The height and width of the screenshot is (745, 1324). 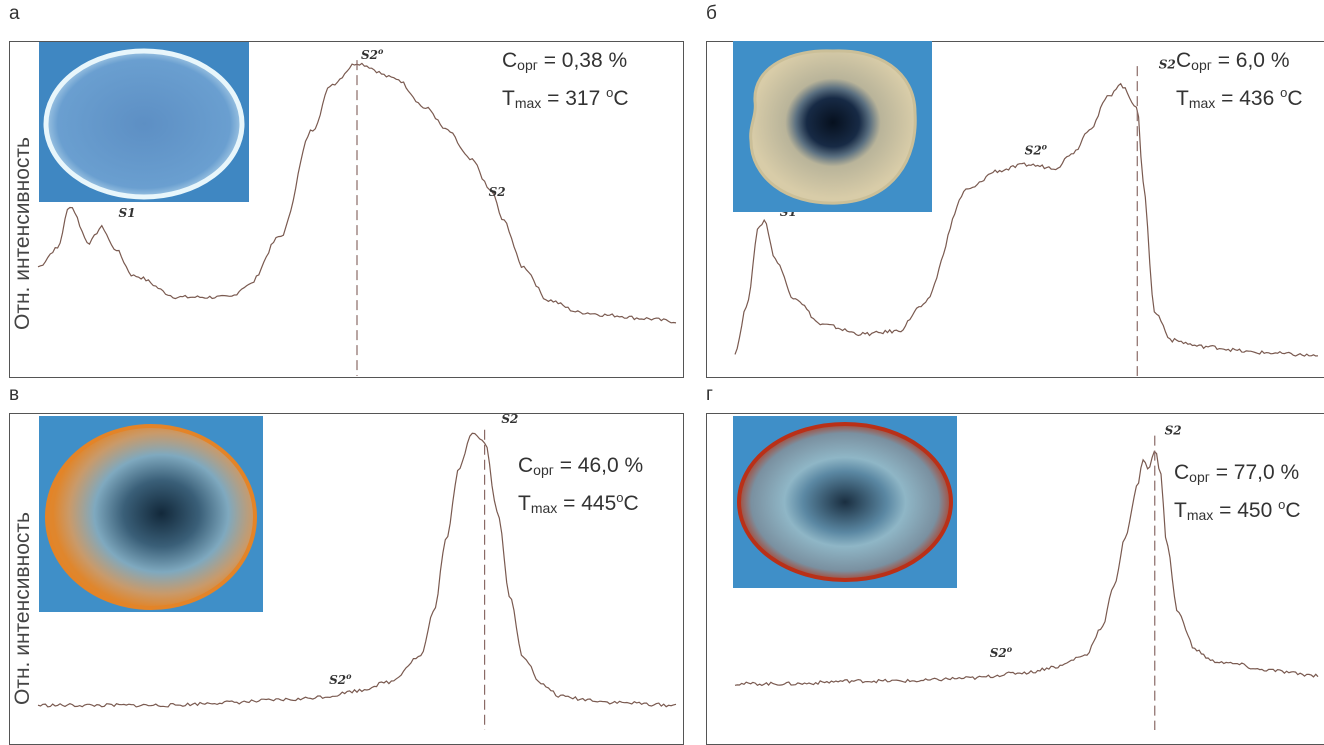 What do you see at coordinates (1036, 150) in the screenshot?
I see `peak-label-b-1: S2o` at bounding box center [1036, 150].